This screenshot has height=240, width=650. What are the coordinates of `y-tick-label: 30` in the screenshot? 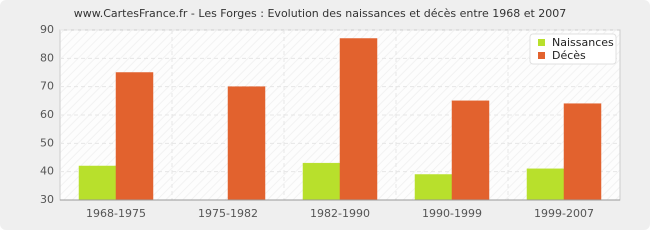 It's located at (47, 199).